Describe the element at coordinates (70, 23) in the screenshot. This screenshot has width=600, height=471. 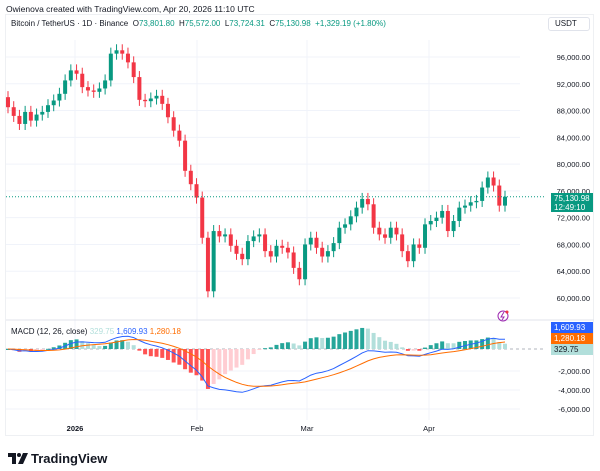
I see `symbol-name: Bitcoin / TetherUS · 1D · Binance` at that location.